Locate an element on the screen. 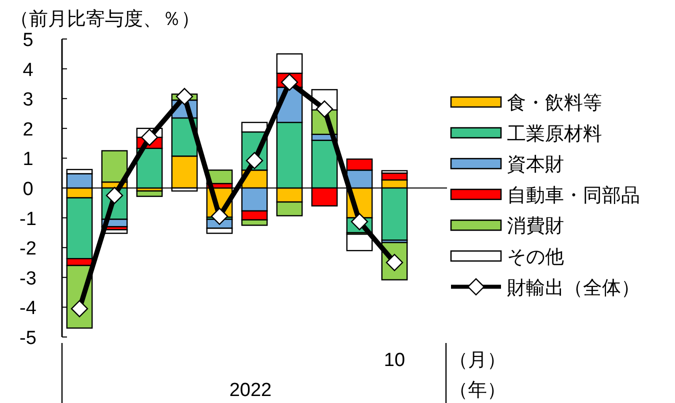  y-tick-label: -5 is located at coordinates (28, 338).